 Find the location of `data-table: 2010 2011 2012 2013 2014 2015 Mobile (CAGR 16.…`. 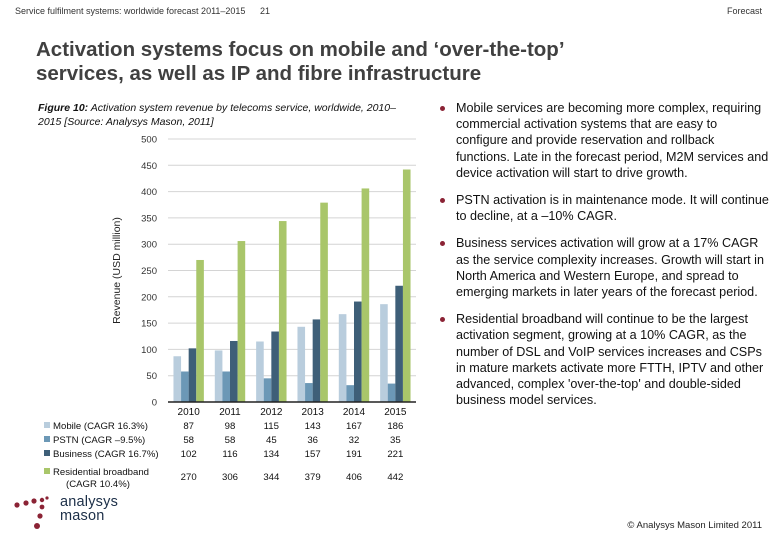

data-table: 2010 2011 2012 2013 2014 2015 Mobile (CAGR 16.… is located at coordinates (225, 448).